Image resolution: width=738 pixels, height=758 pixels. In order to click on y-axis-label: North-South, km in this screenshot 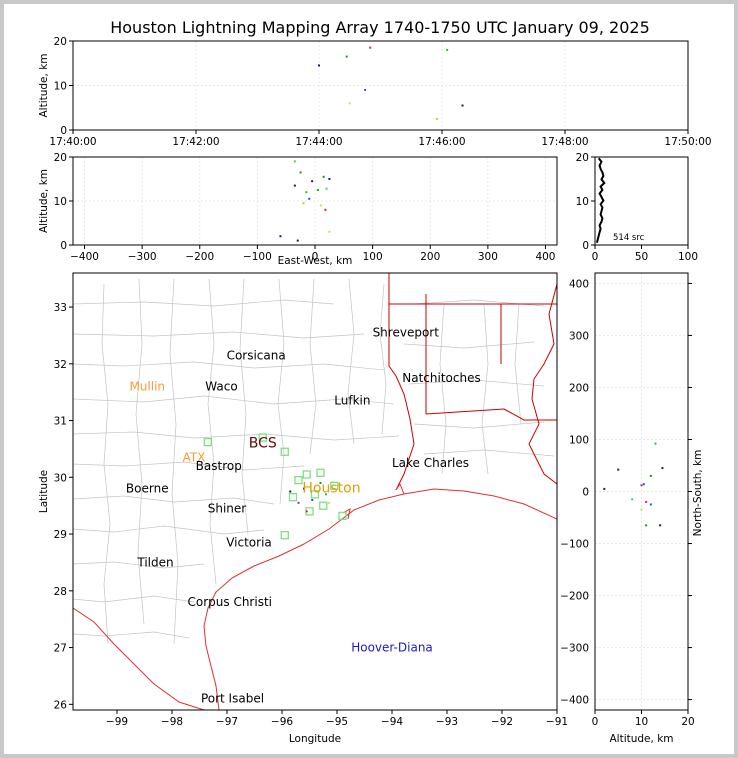, I will do `click(698, 493)`.